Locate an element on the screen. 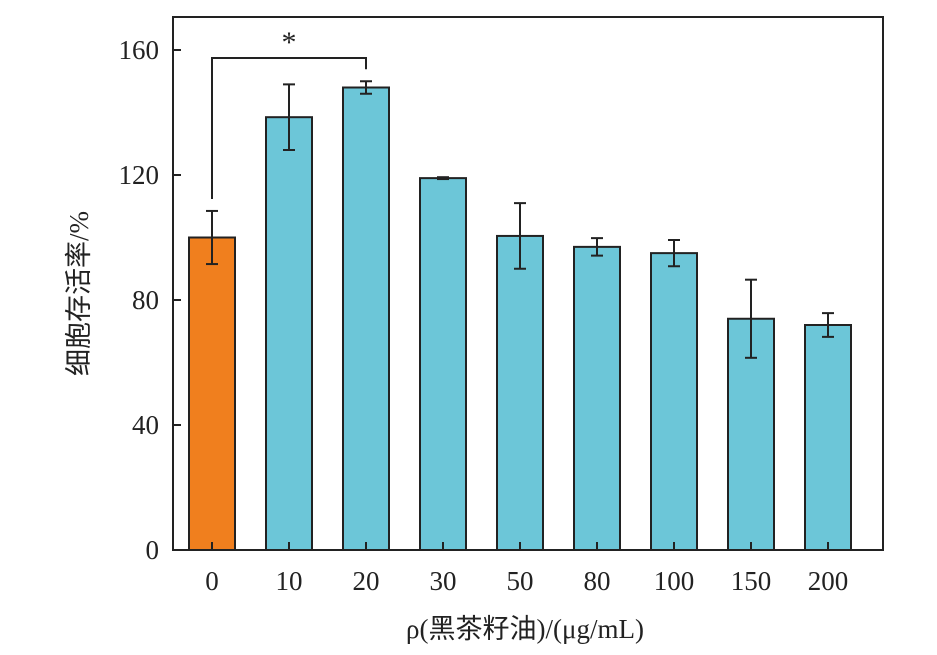 Image resolution: width=937 pixels, height=655 pixels. x-tick-label-20: 20 is located at coordinates (366, 581).